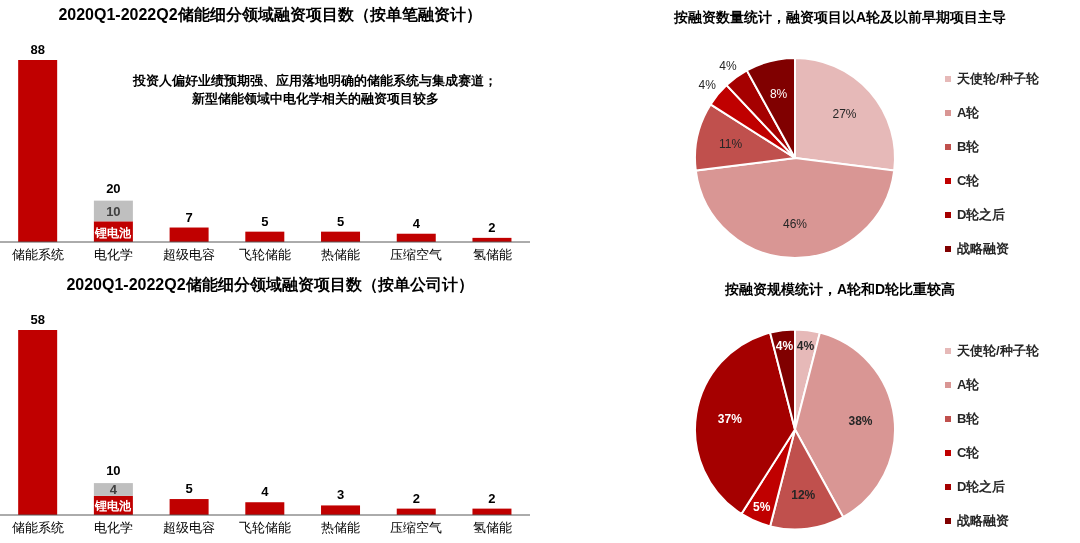  Describe the element at coordinates (113, 211) in the screenshot. I see `data-label: 10` at that location.